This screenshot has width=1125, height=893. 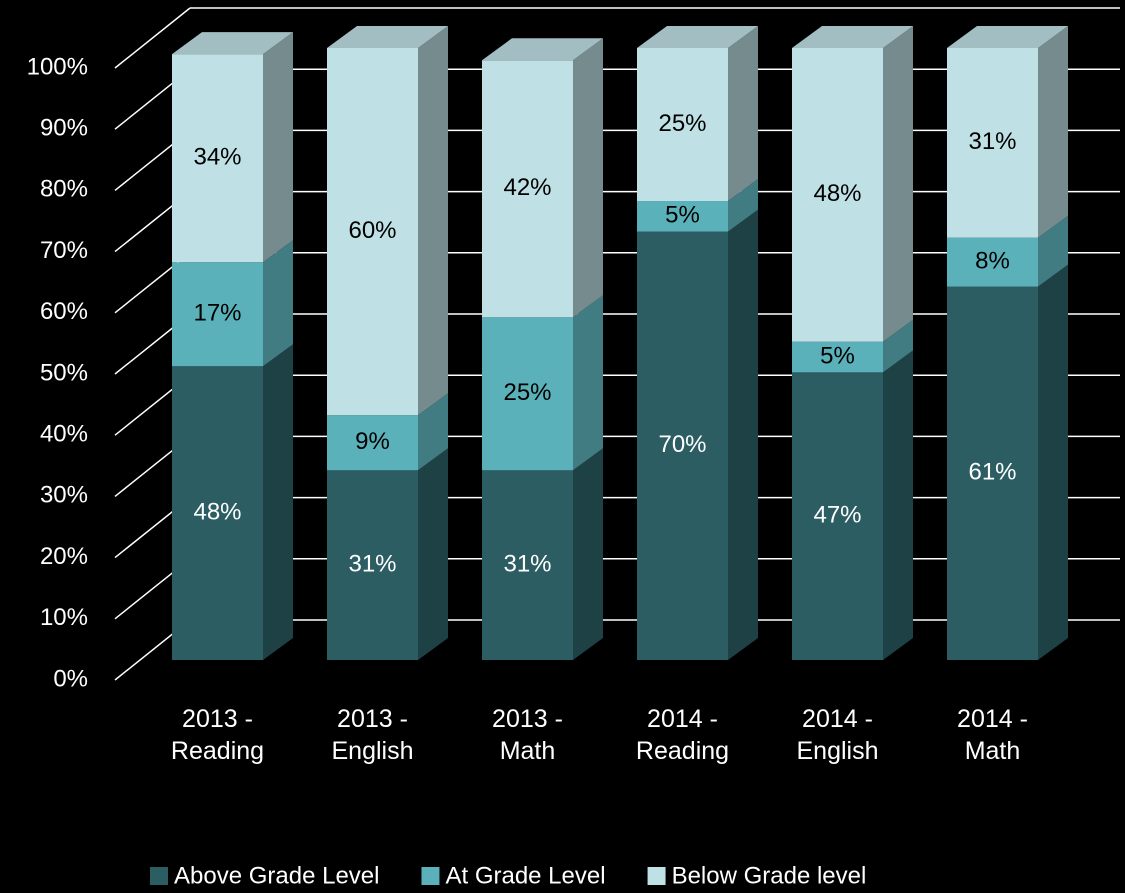 I want to click on y-tick-label: 60%, so click(x=64, y=311).